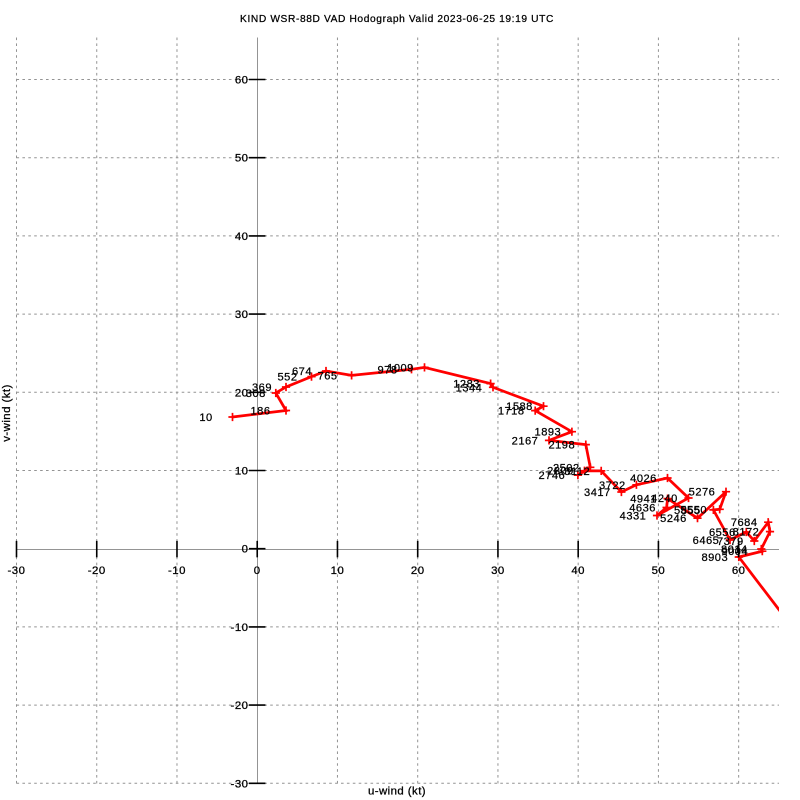 The width and height of the screenshot is (800, 800). What do you see at coordinates (746, 533) in the screenshot?
I see `svg-text: 8172` at bounding box center [746, 533].